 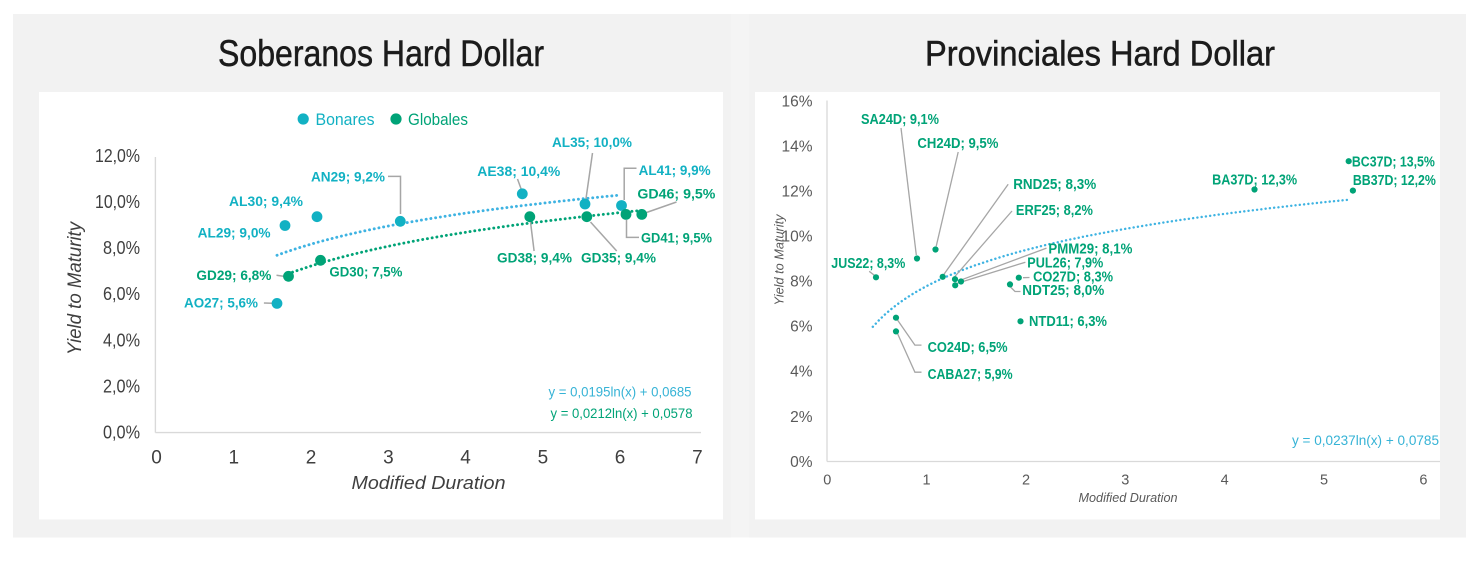 I want to click on svg-text: 6,0%, so click(x=121, y=293).